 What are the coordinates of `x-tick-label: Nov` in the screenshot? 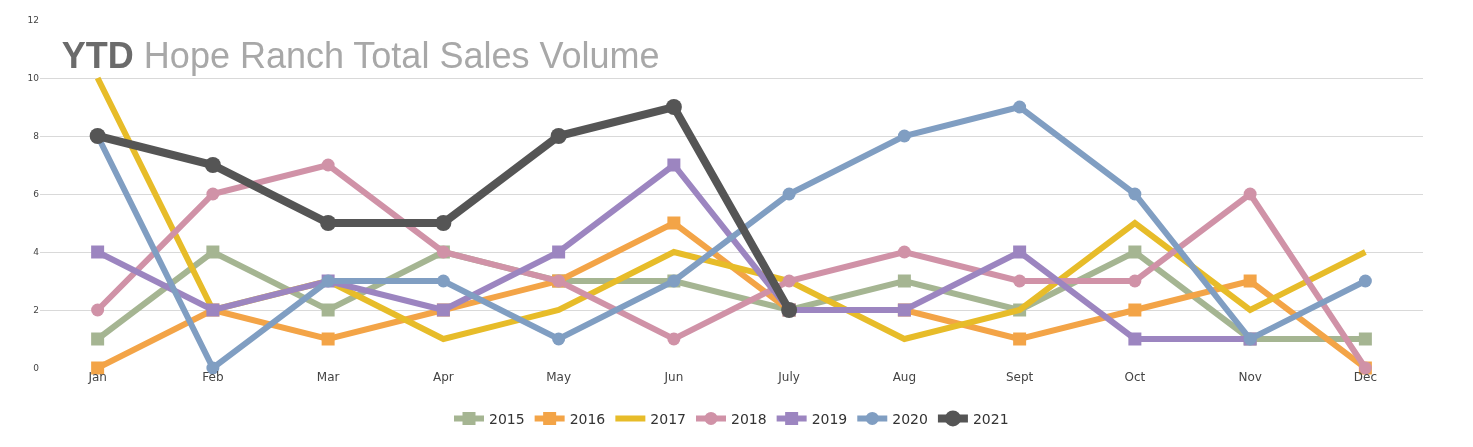 It's located at (1250, 377).